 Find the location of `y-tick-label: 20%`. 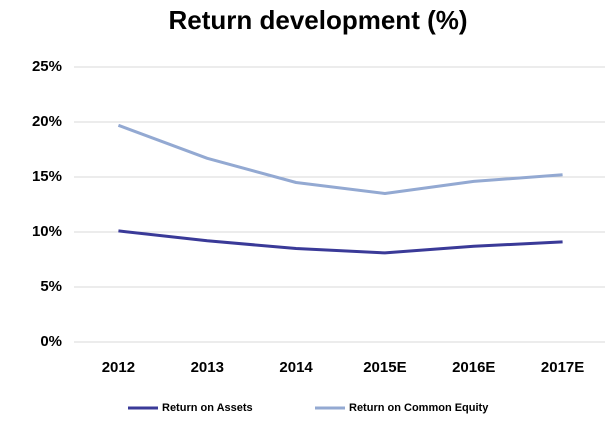

y-tick-label: 20% is located at coordinates (47, 121).